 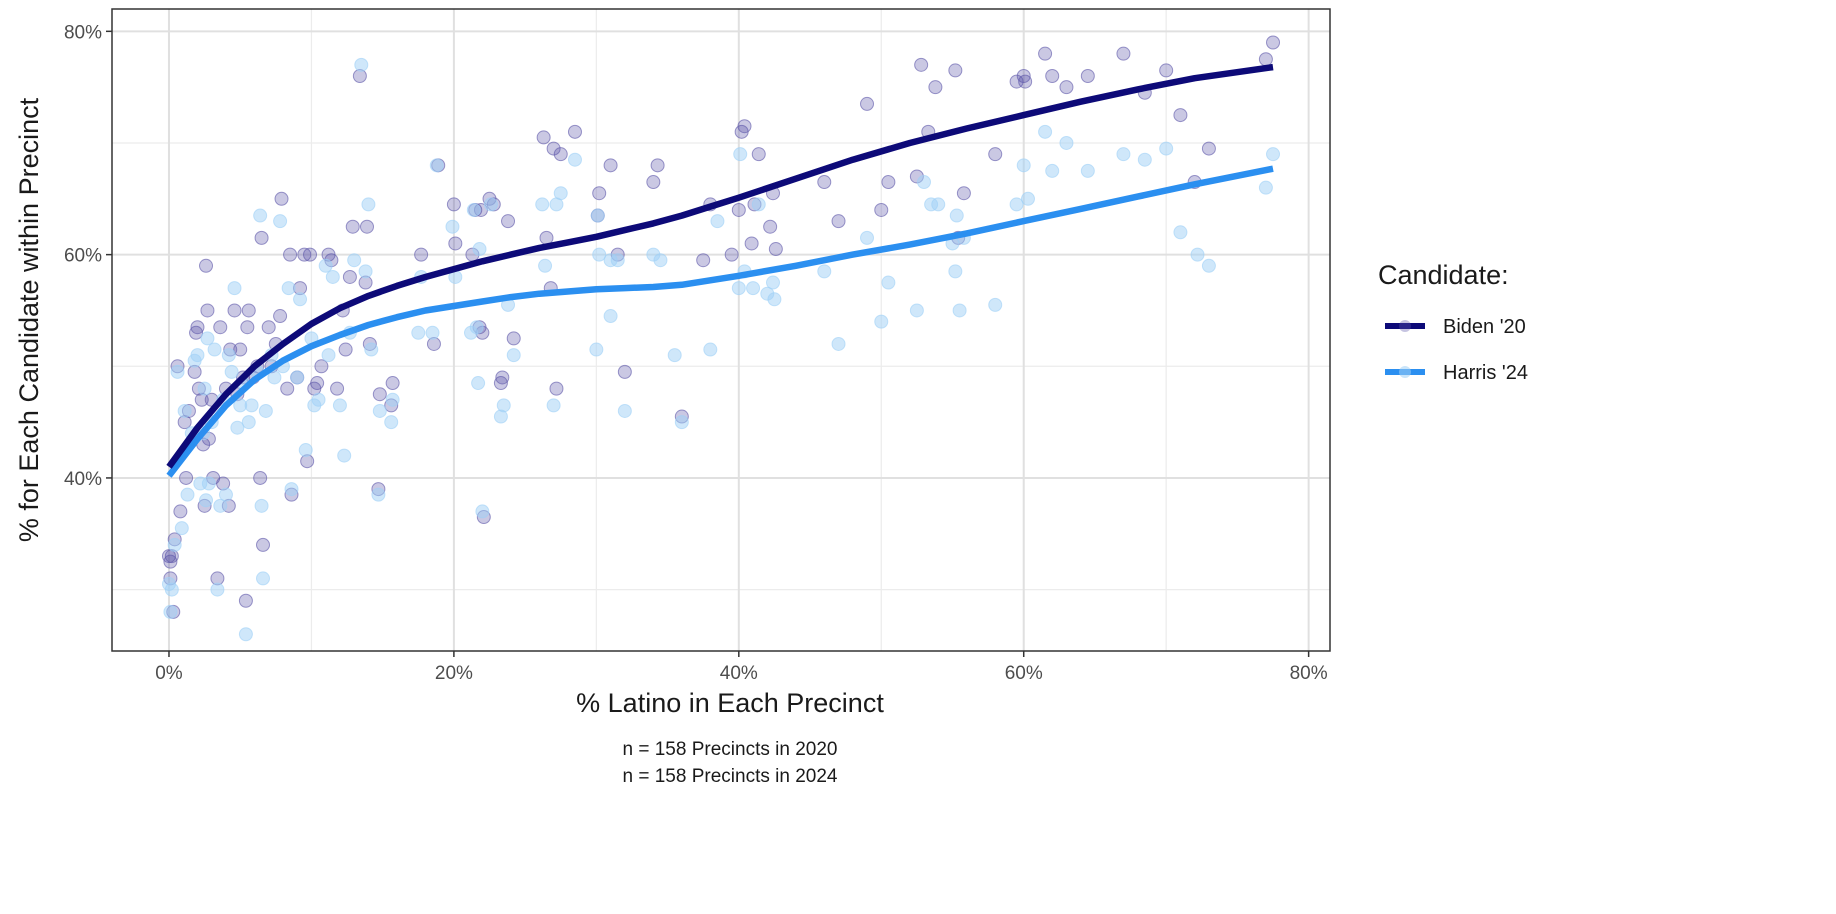 I want to click on x-tick-label: 0%, so click(x=169, y=673).